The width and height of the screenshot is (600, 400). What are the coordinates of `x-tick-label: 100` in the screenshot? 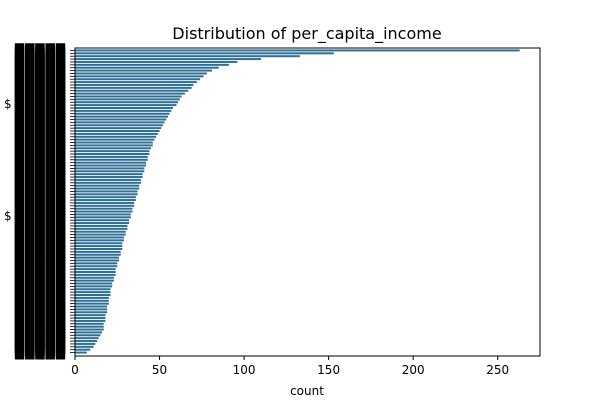 It's located at (244, 370).